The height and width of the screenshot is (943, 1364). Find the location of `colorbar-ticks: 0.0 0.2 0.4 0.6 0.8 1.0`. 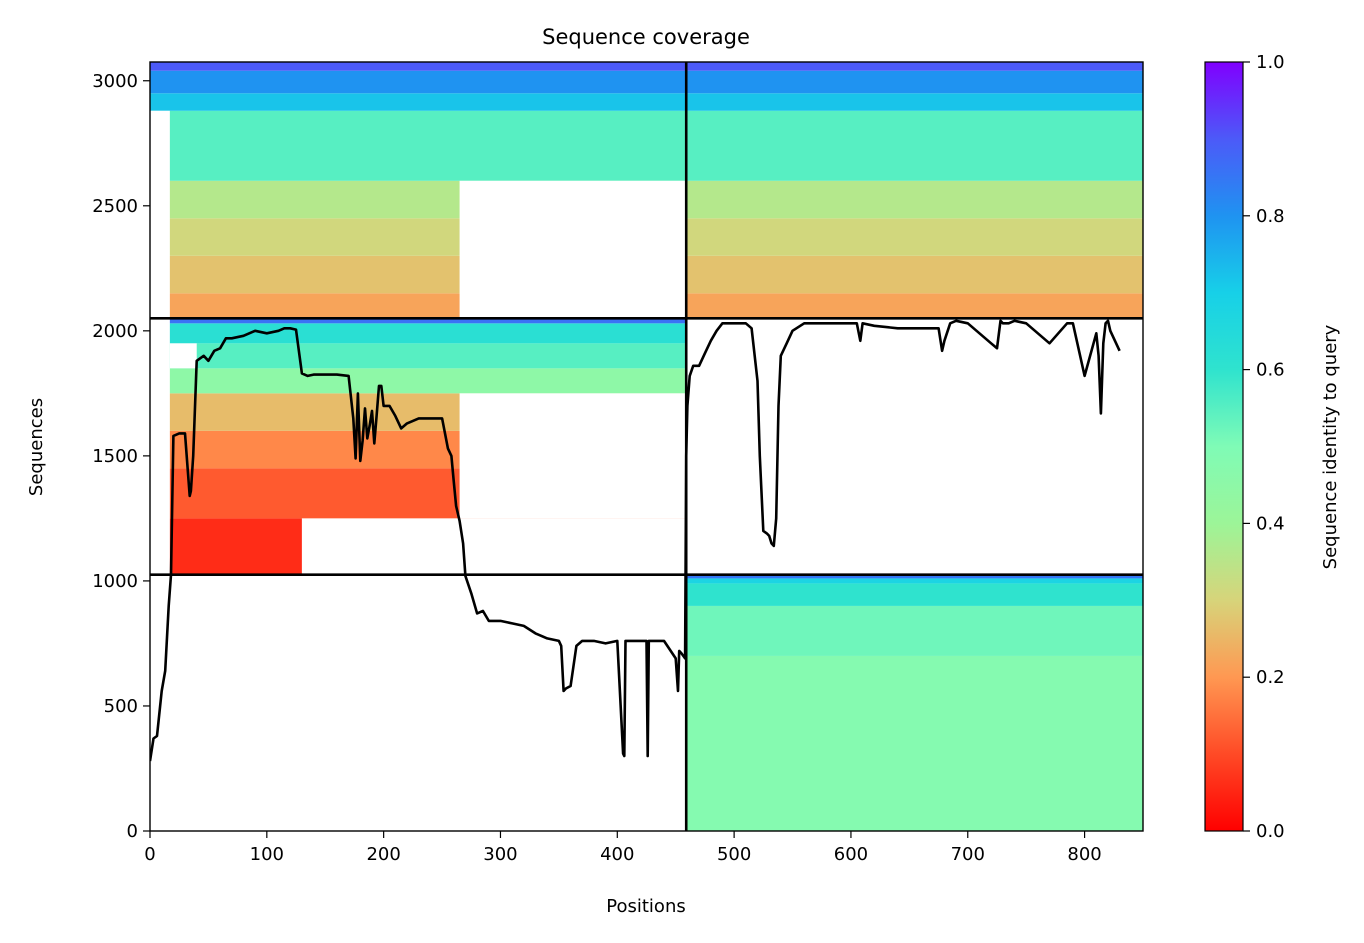

colorbar-ticks: 0.0 0.2 0.4 0.6 0.8 1.0 is located at coordinates (1264, 447).